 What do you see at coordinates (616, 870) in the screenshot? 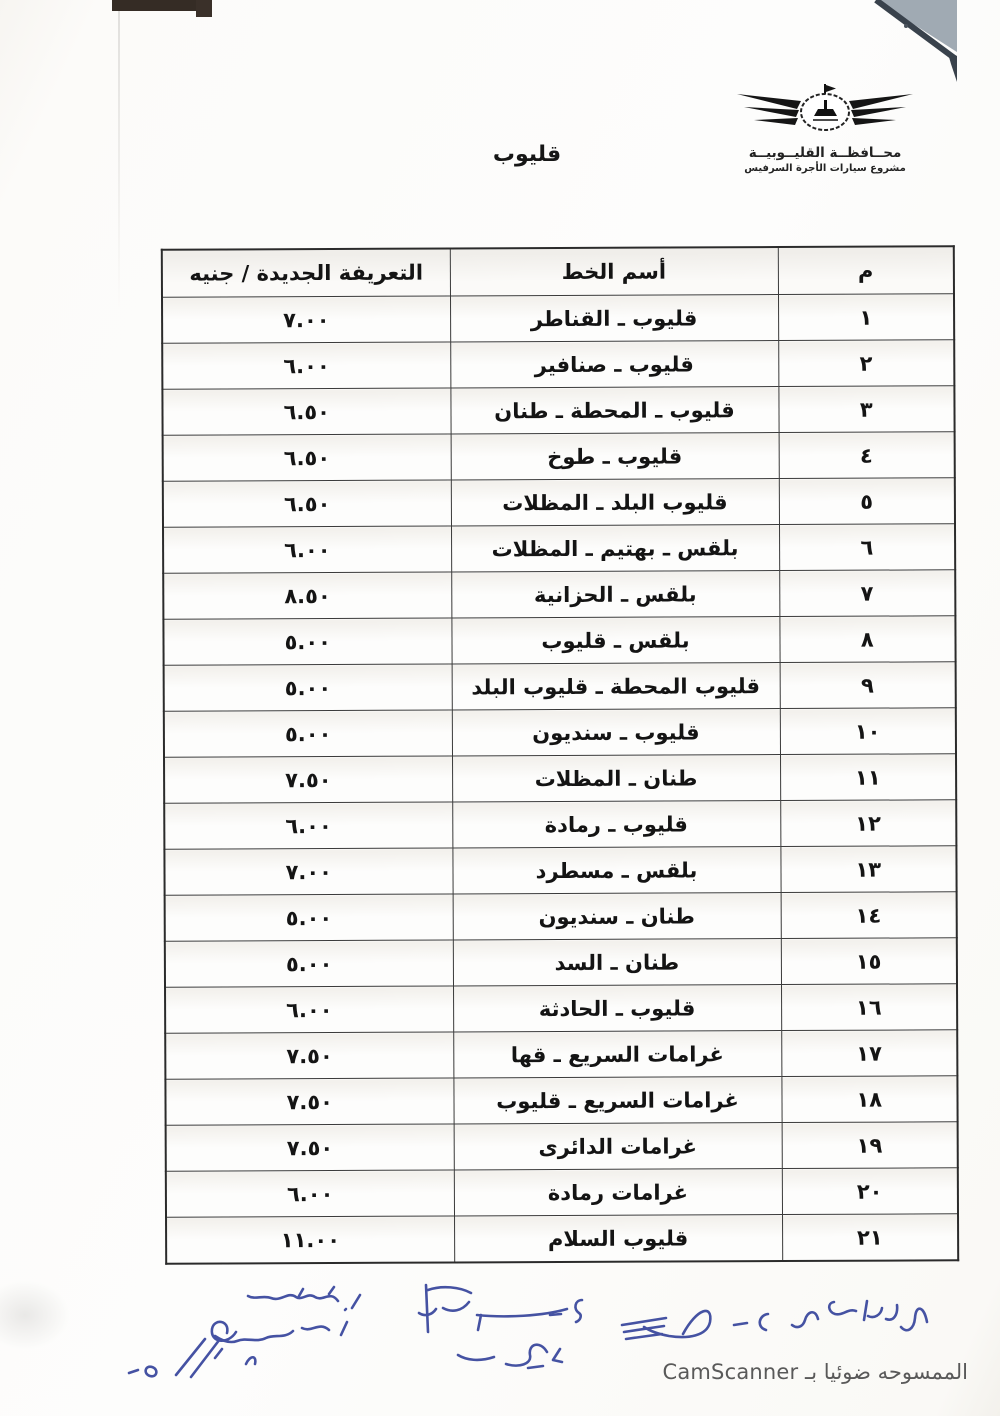
I see `cell-line-name: بلقس ـ مسطرد` at bounding box center [616, 870].